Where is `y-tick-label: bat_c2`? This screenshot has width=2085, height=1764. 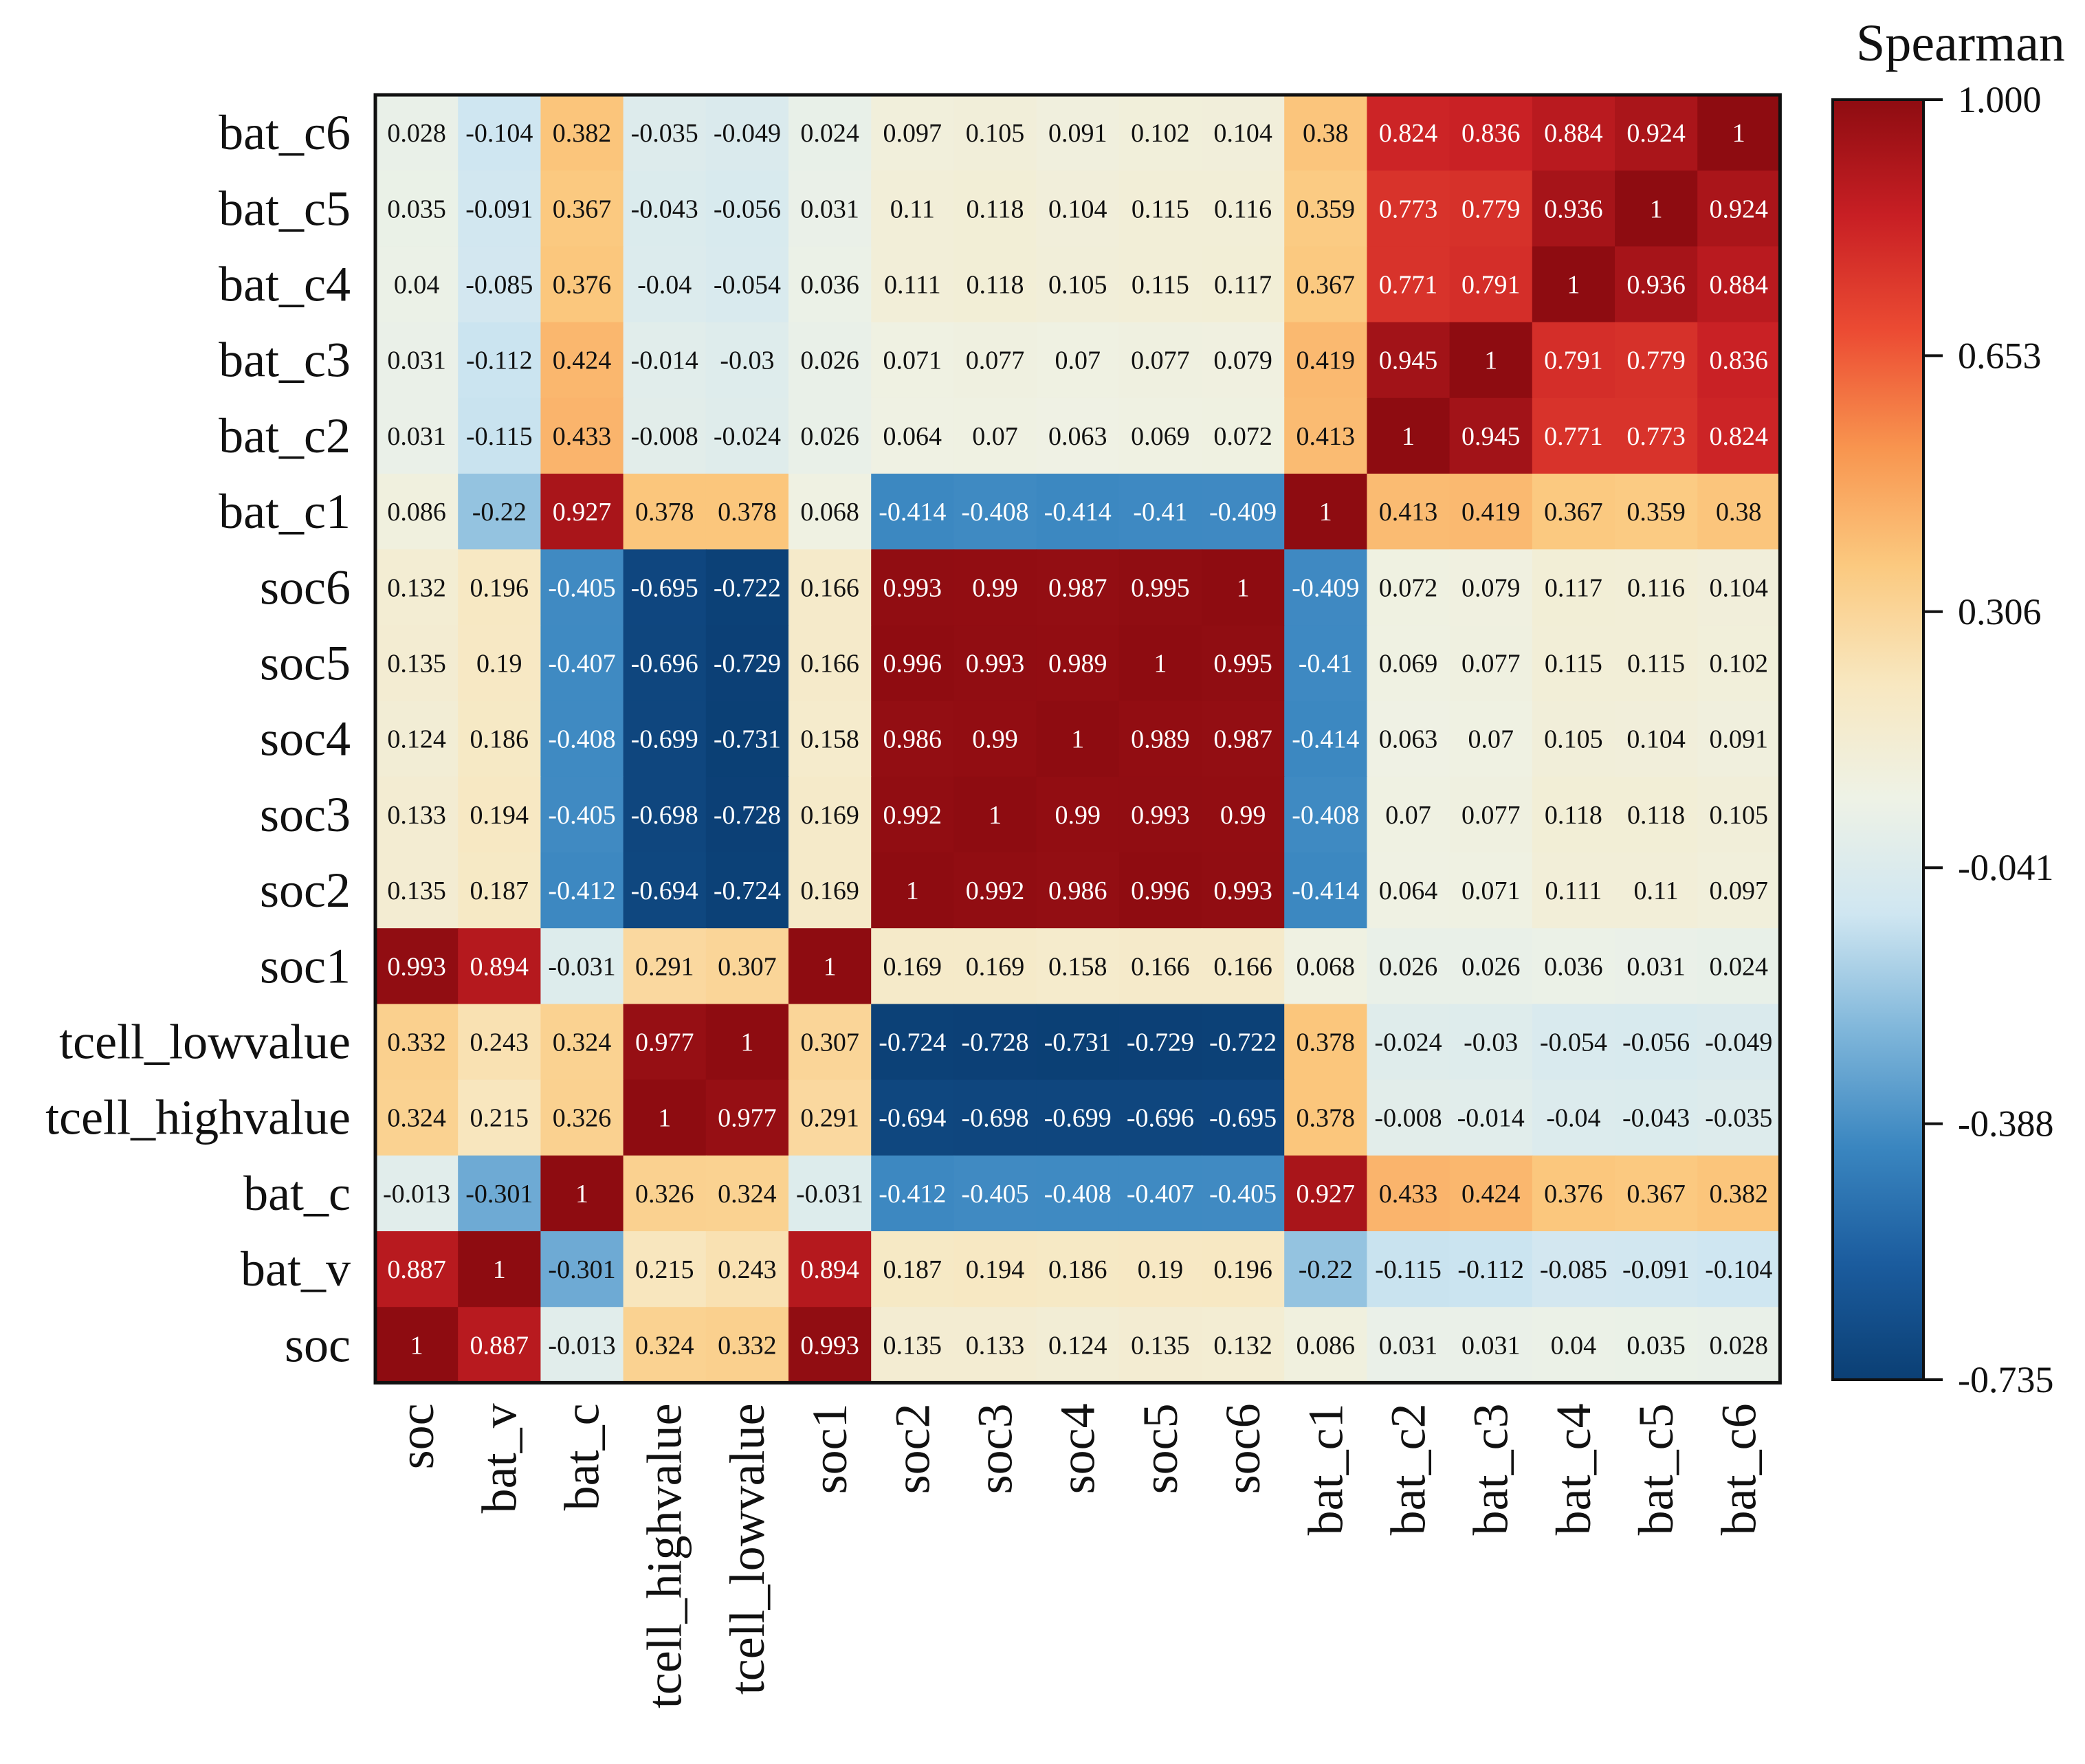 y-tick-label: bat_c2 is located at coordinates (285, 436).